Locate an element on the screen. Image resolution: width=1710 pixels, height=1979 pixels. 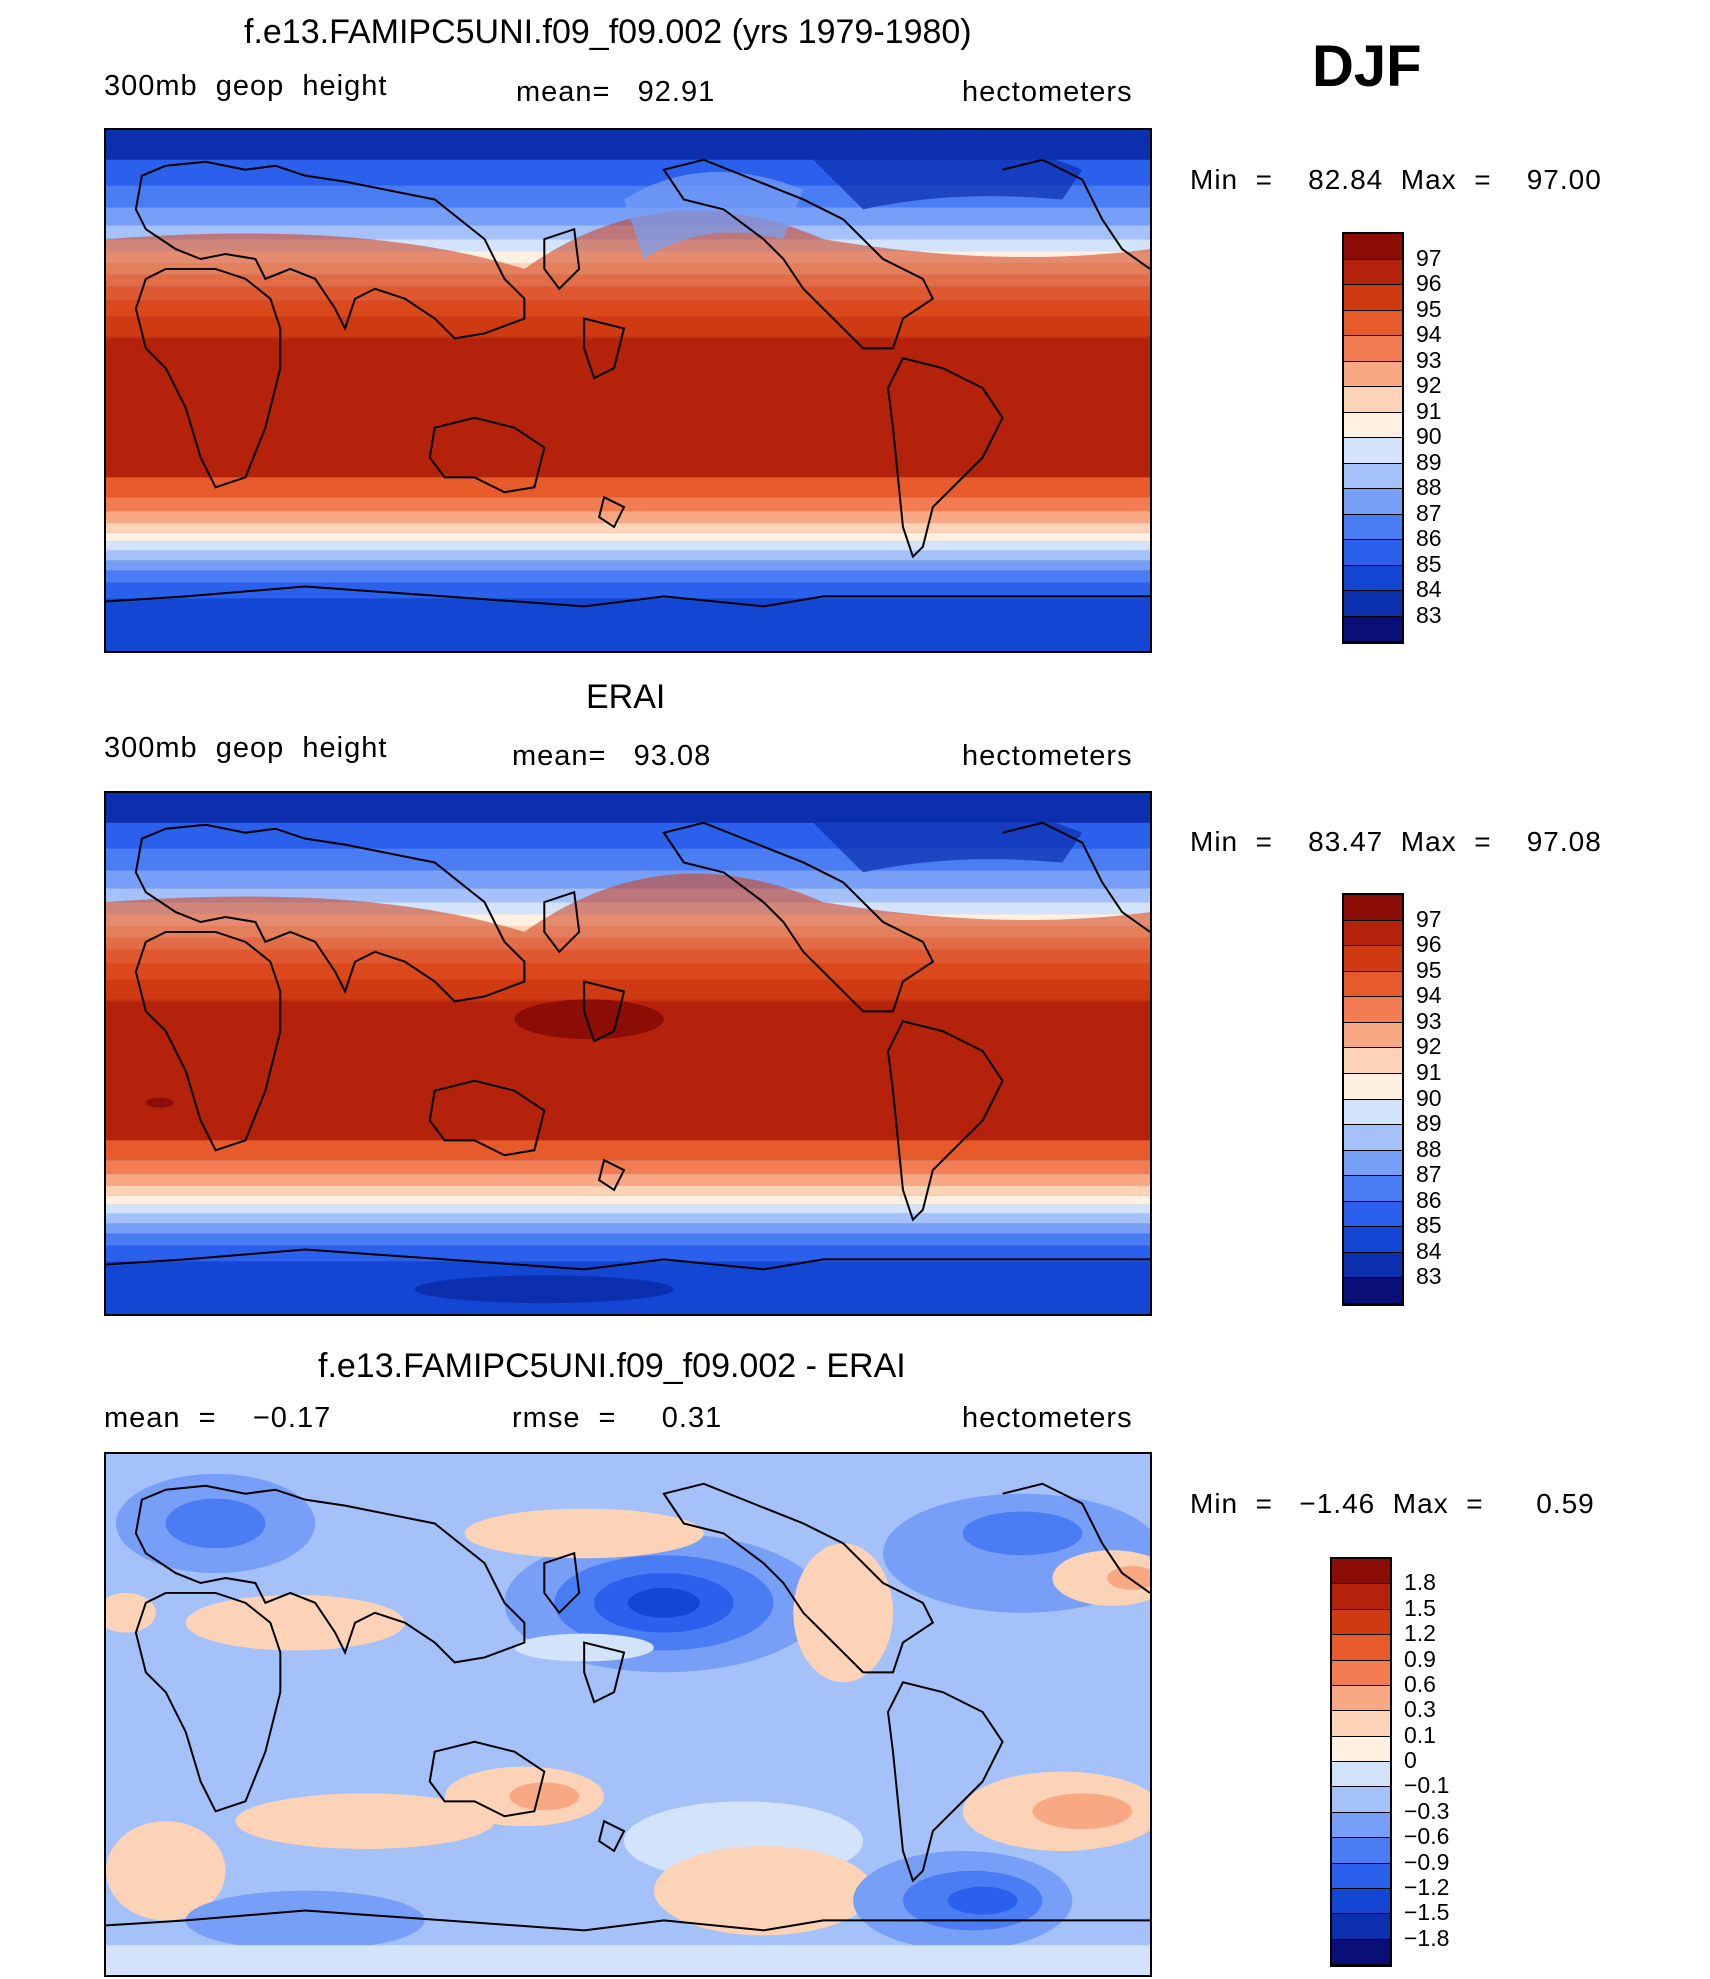
colorbar-tick-label: 0.3 is located at coordinates (1420, 1709).